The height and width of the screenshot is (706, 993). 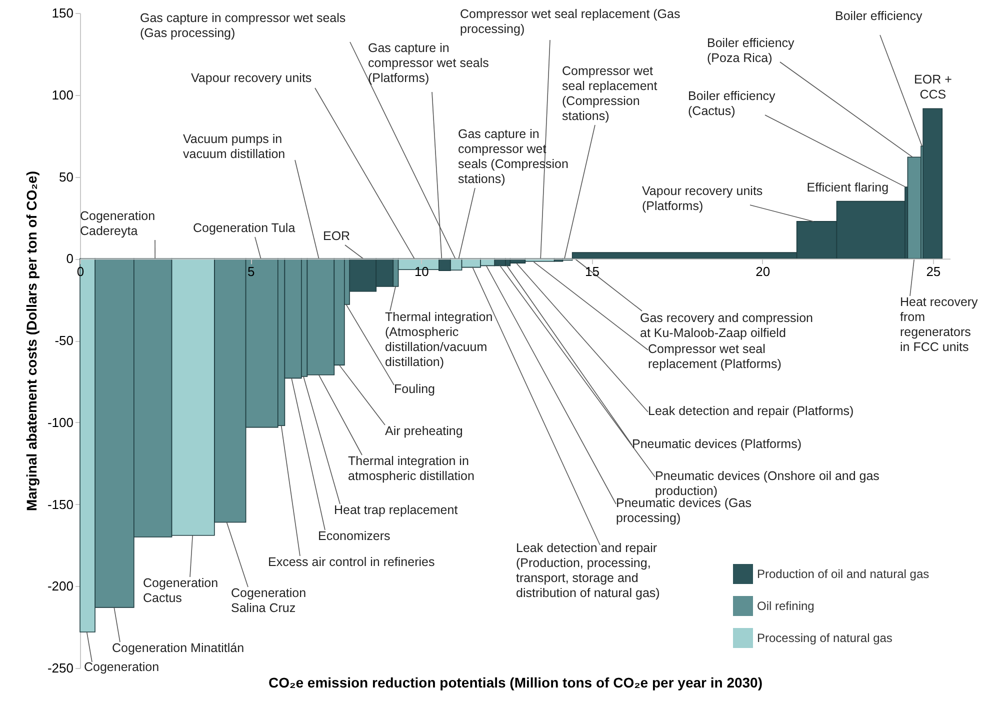 What do you see at coordinates (424, 431) in the screenshot?
I see `annotation: Air preheating` at bounding box center [424, 431].